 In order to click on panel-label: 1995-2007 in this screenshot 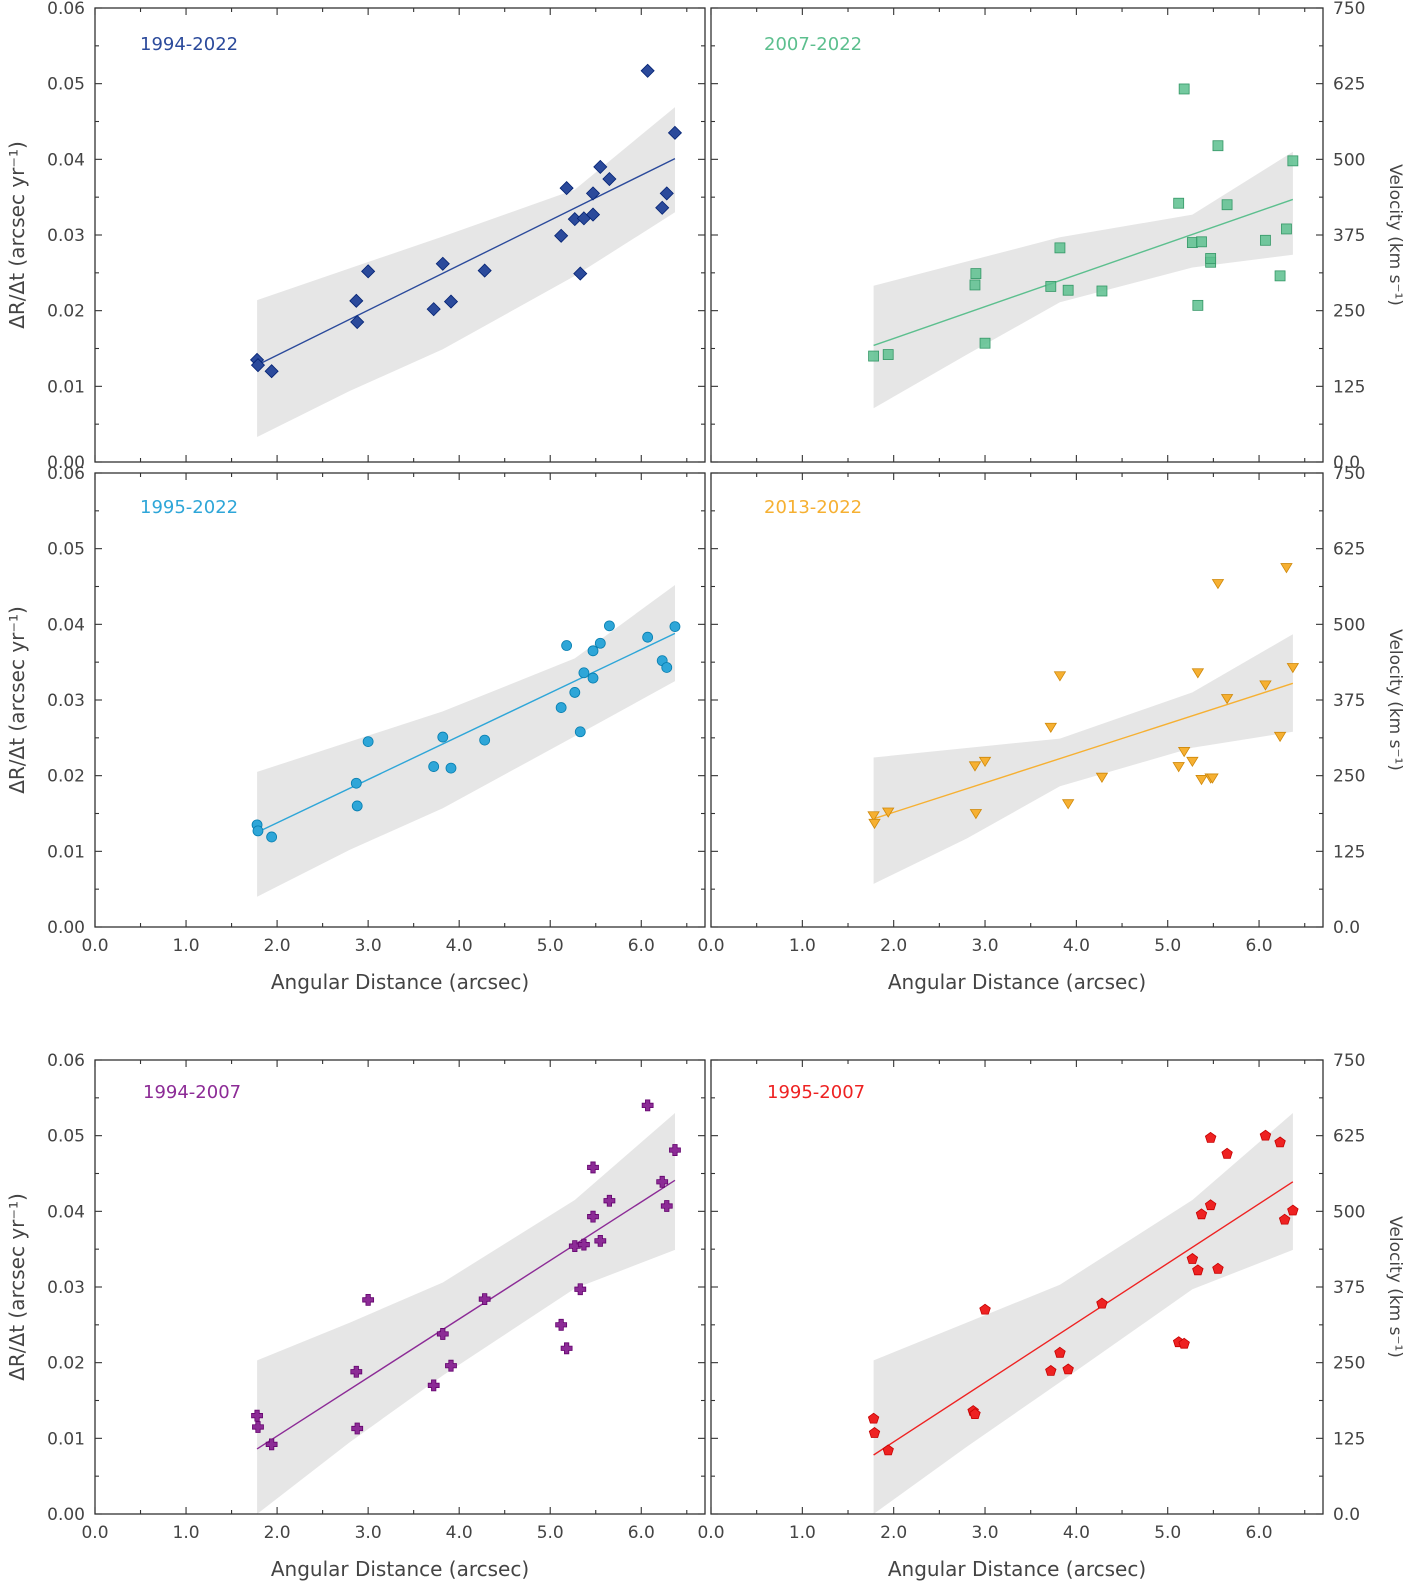, I will do `click(816, 1092)`.